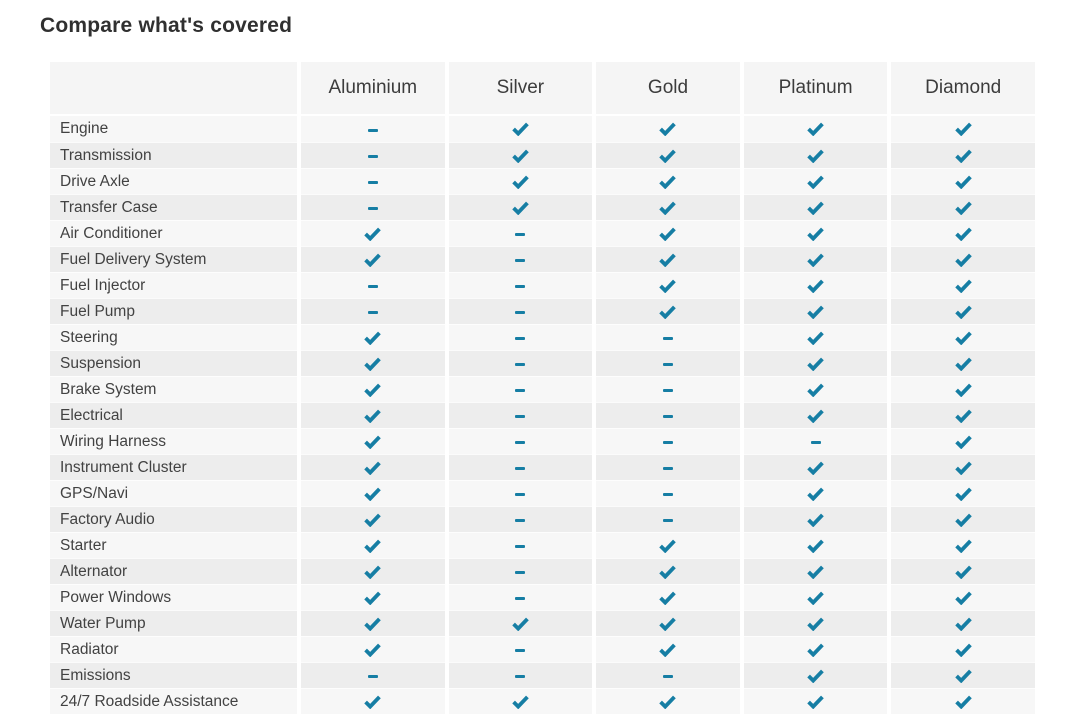 Image resolution: width=1080 pixels, height=727 pixels. Describe the element at coordinates (542, 701) in the screenshot. I see `table-row: 24/7 Roadside Assistance` at that location.